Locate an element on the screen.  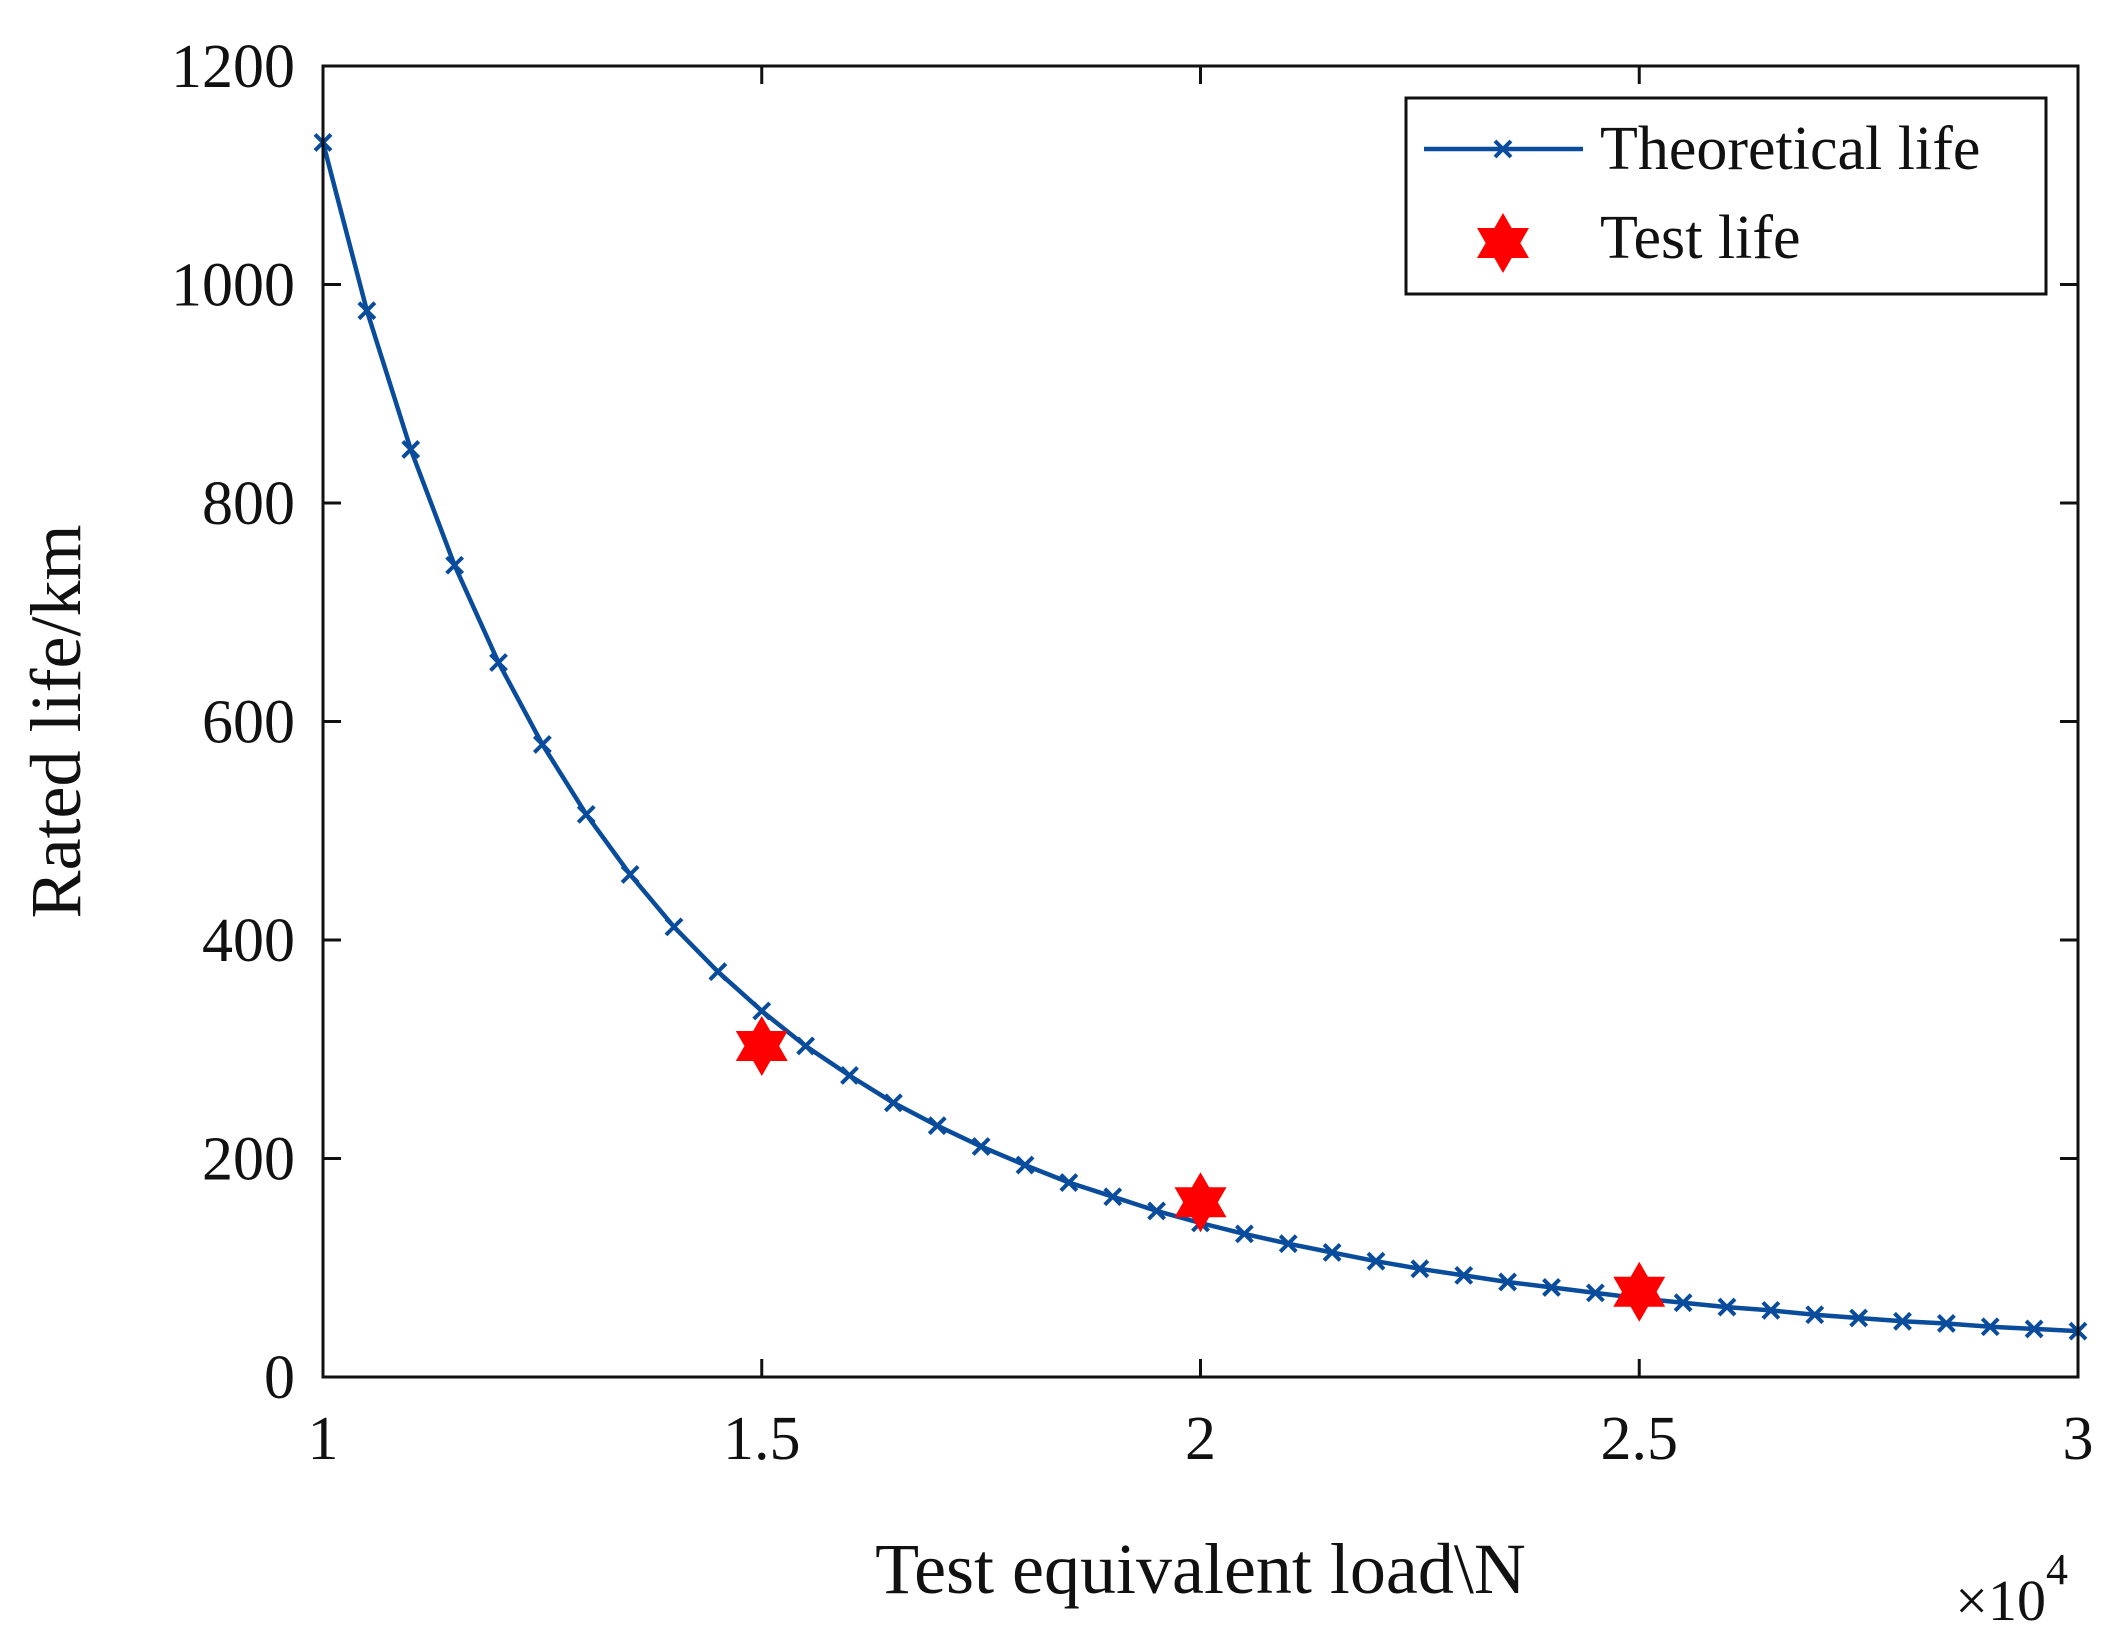
y-tick-label: 400 is located at coordinates (248, 941).